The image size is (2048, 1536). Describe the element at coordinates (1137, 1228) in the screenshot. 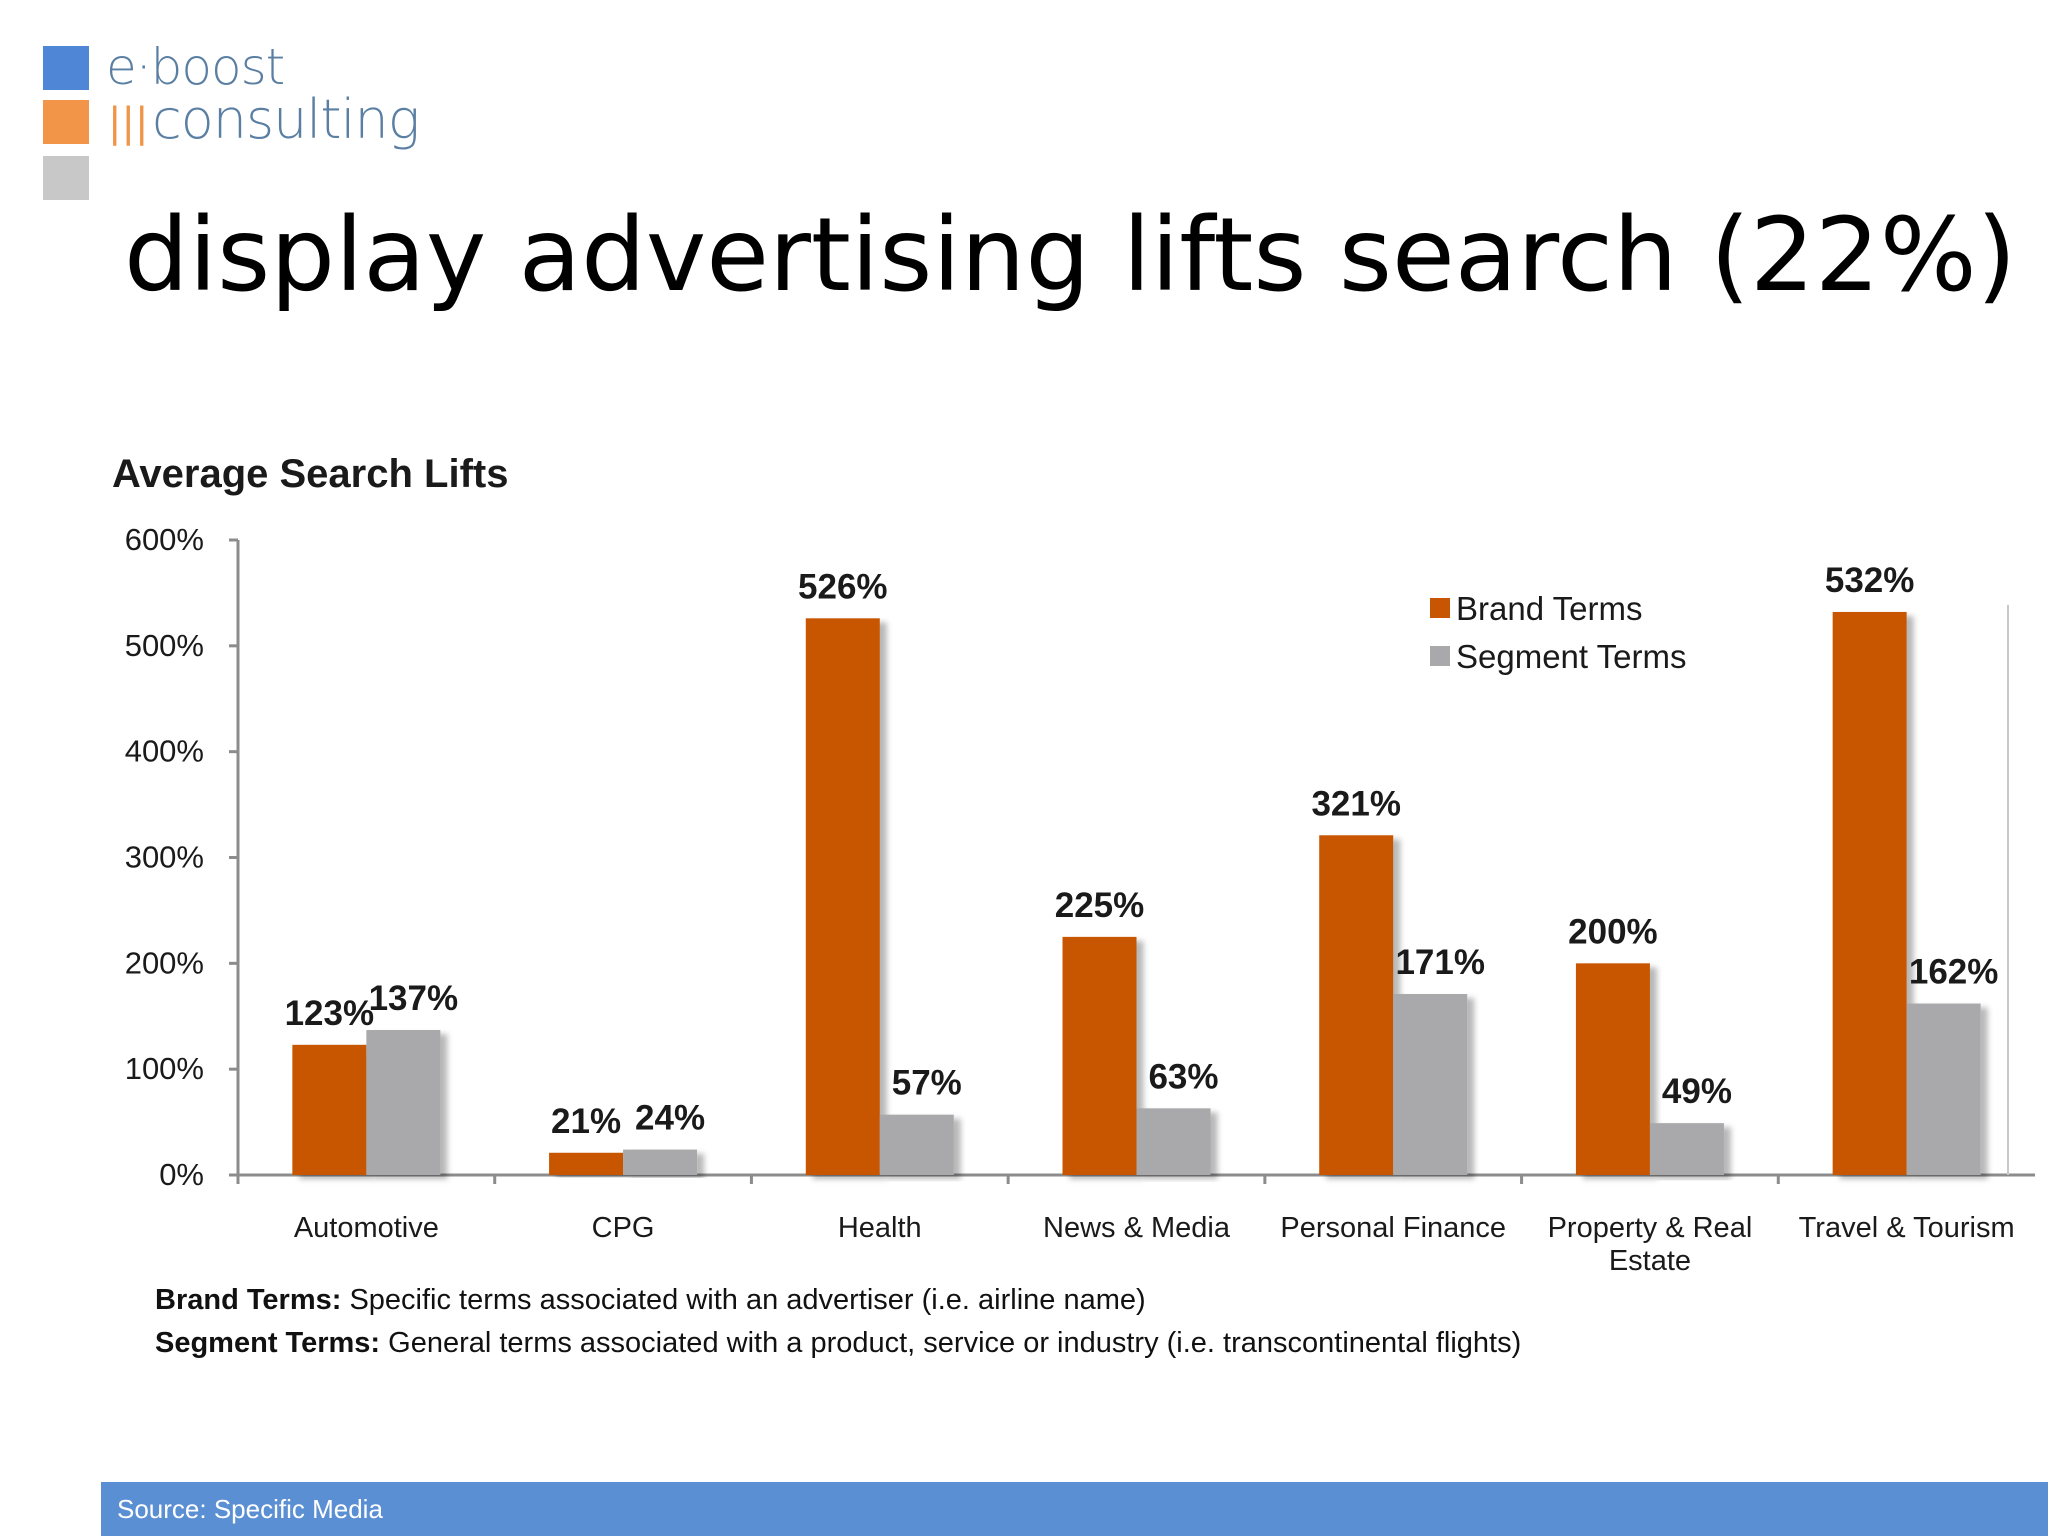

I see `x-category-label: News & Media` at that location.